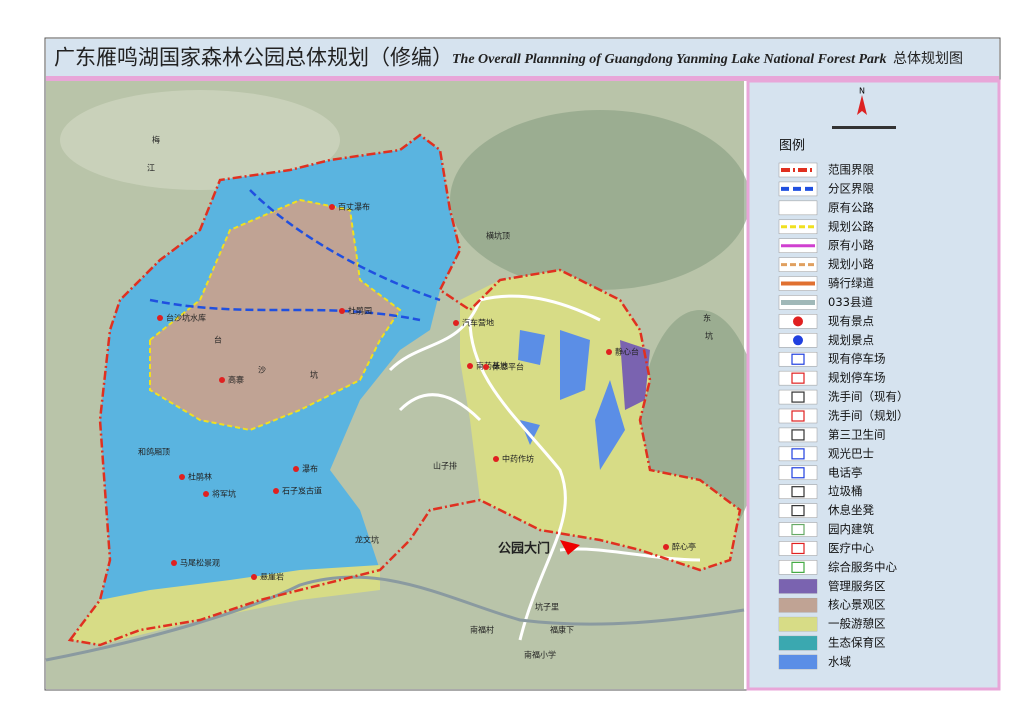 This screenshot has width=1024, height=727. Describe the element at coordinates (851, 548) in the screenshot. I see `legend-label: 医疗中心` at that location.